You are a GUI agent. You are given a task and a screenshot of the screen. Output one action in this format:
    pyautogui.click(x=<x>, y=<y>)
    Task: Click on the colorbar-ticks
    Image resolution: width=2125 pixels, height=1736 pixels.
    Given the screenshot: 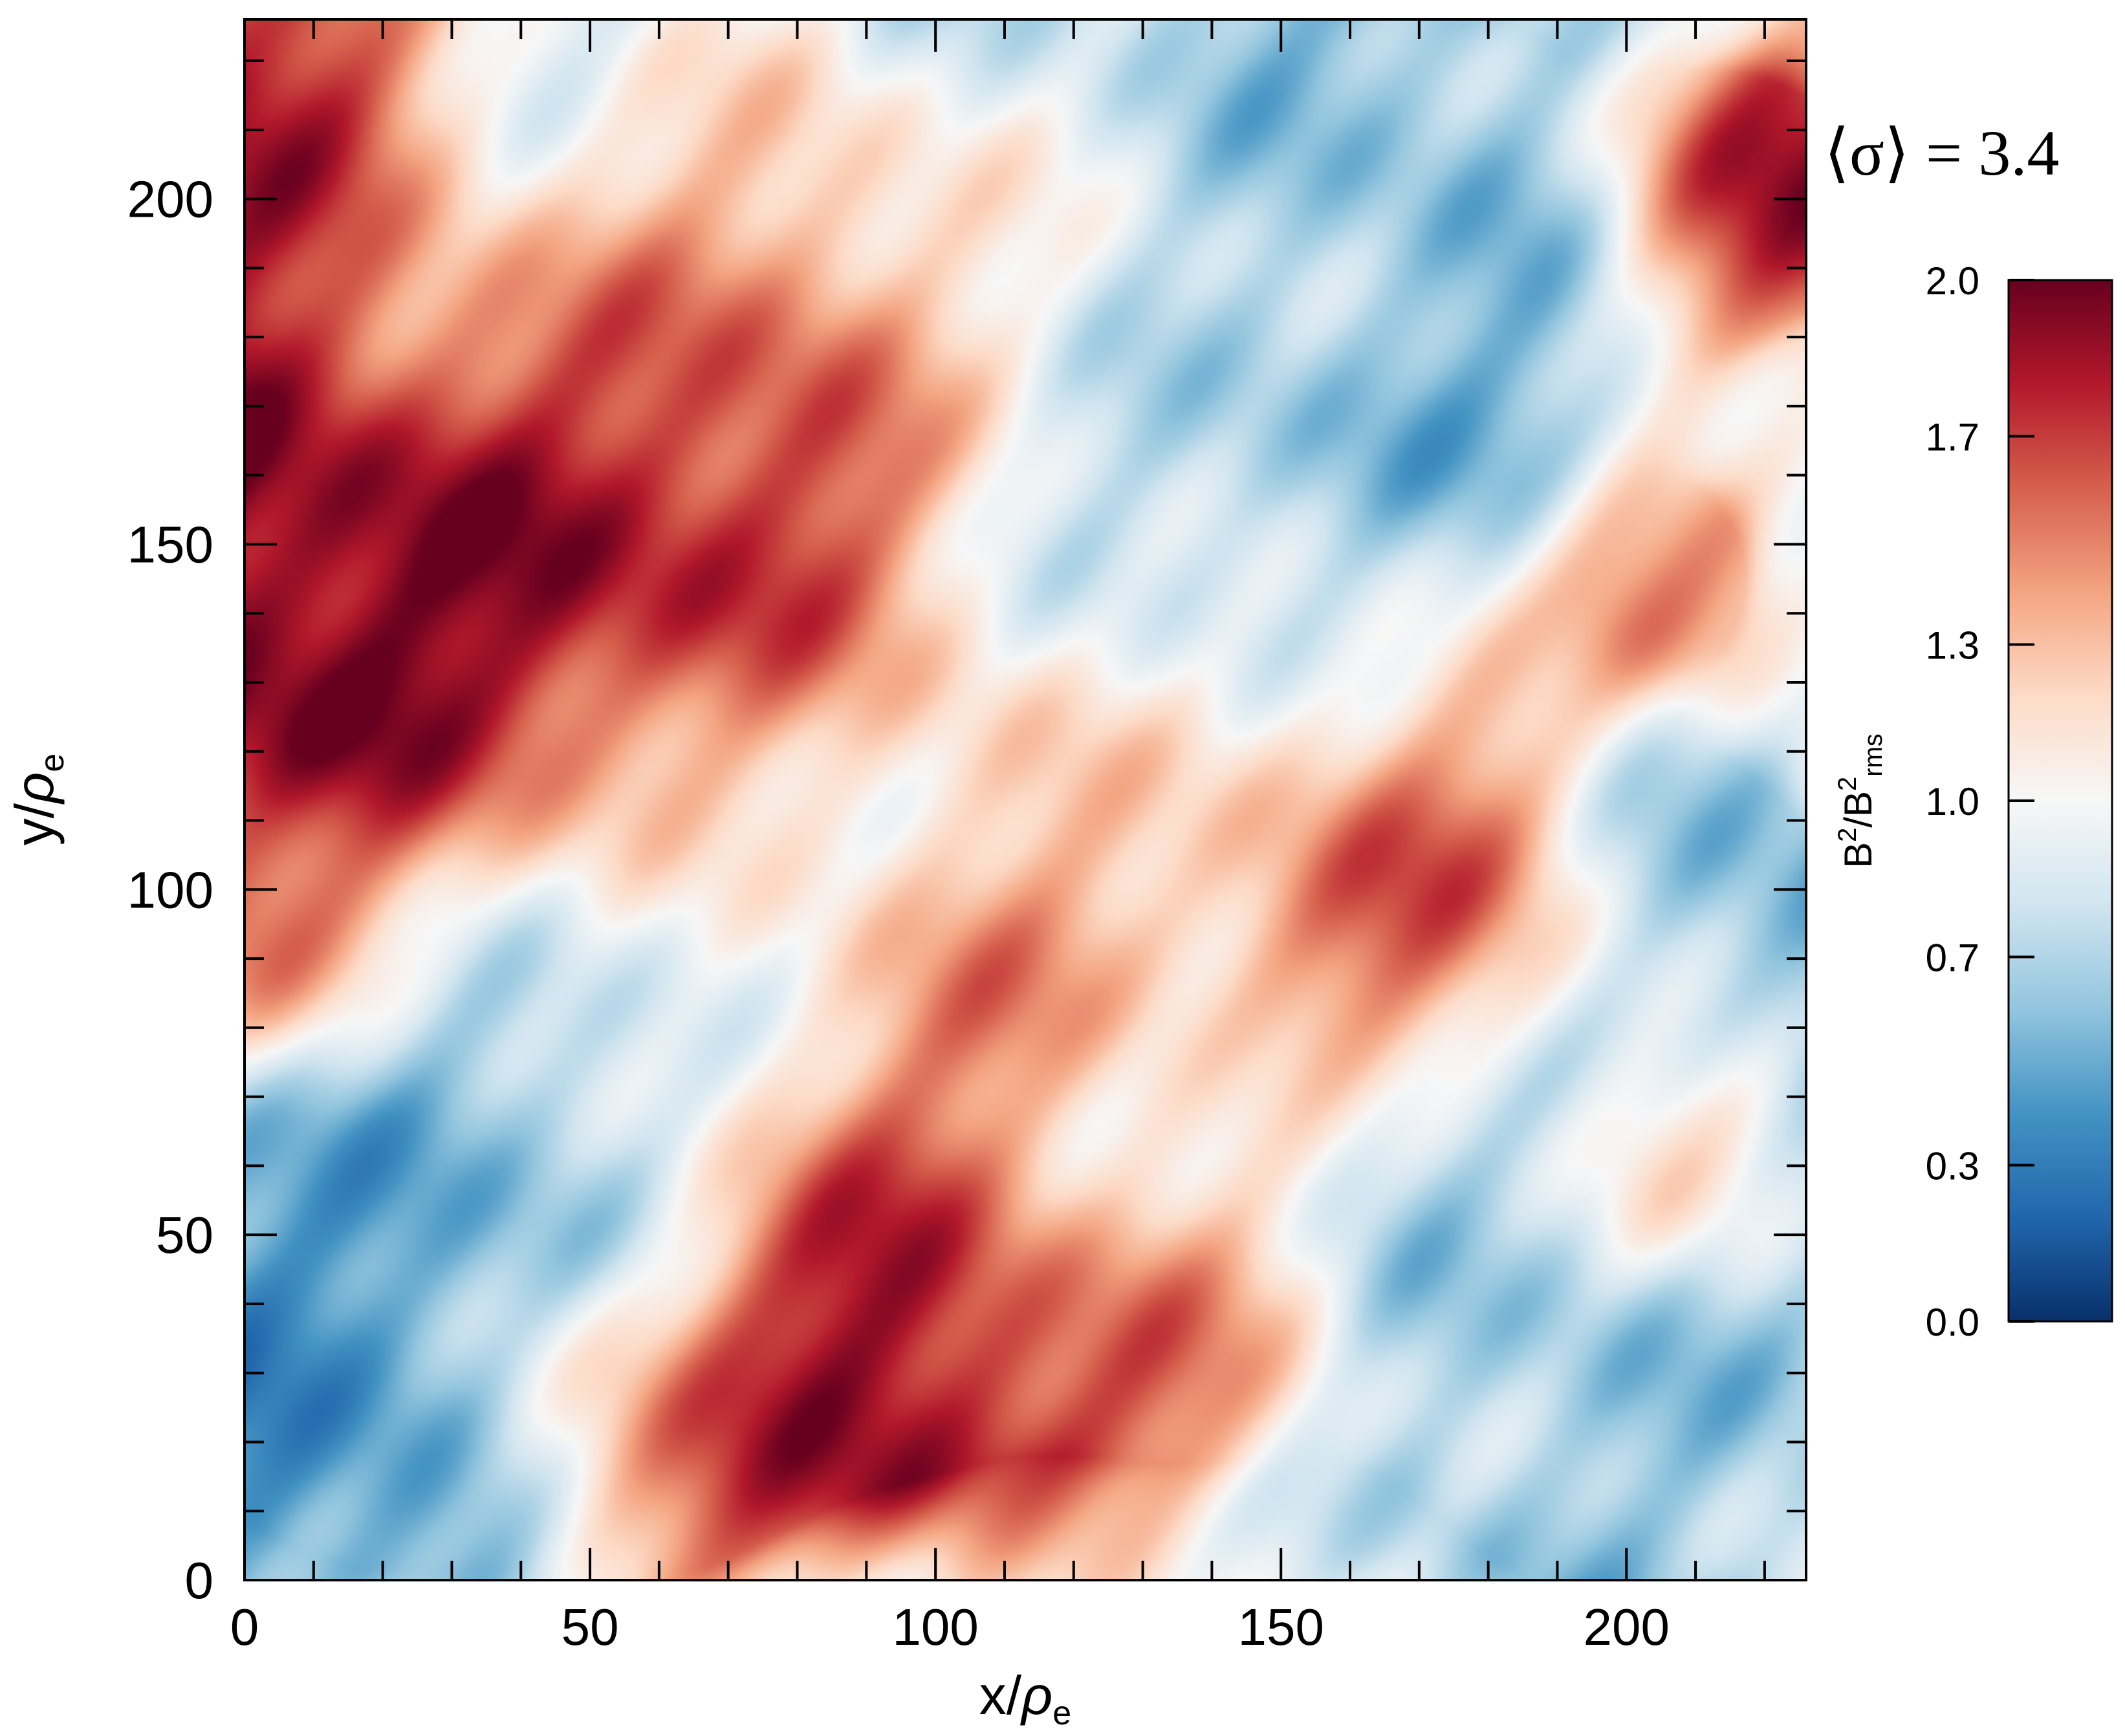 What is the action you would take?
    pyautogui.click(x=2021, y=801)
    